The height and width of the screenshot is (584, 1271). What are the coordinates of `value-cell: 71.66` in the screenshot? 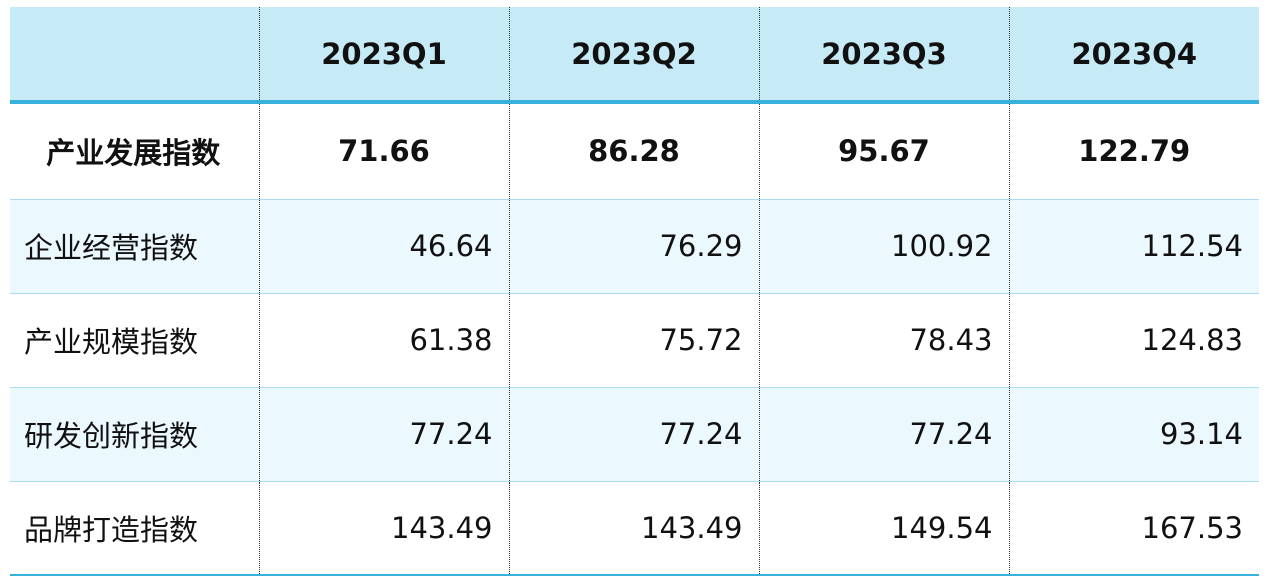 It's located at (384, 151).